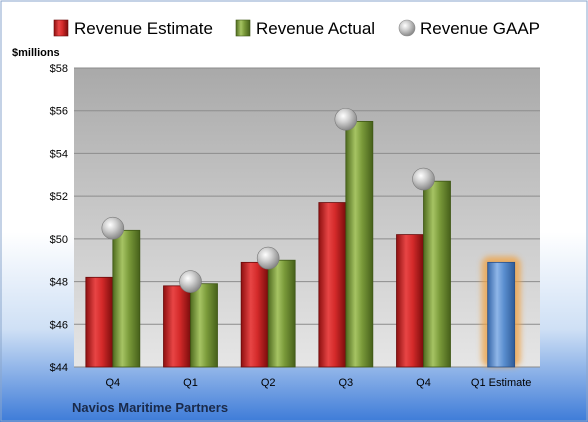 The image size is (588, 422). What do you see at coordinates (59, 325) in the screenshot?
I see `y-tick-label: $46` at bounding box center [59, 325].